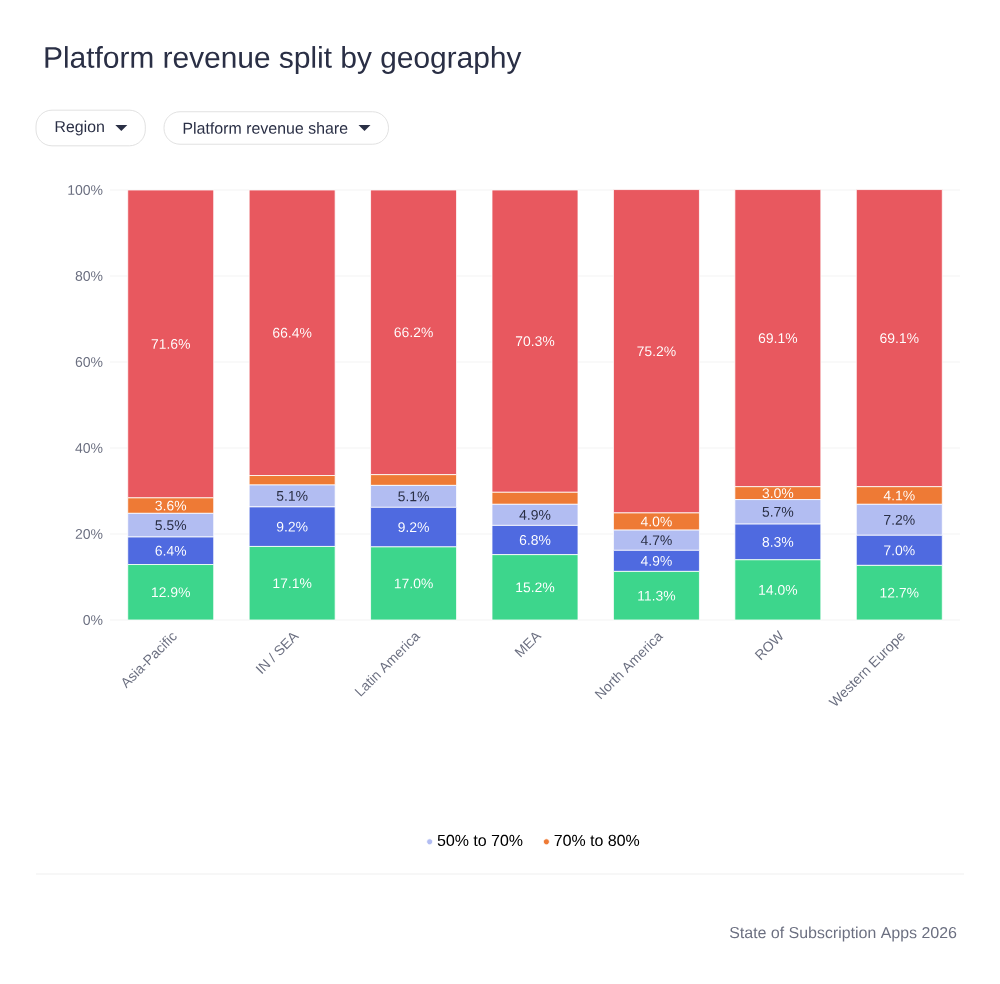  What do you see at coordinates (292, 332) in the screenshot?
I see `bar` at bounding box center [292, 332].